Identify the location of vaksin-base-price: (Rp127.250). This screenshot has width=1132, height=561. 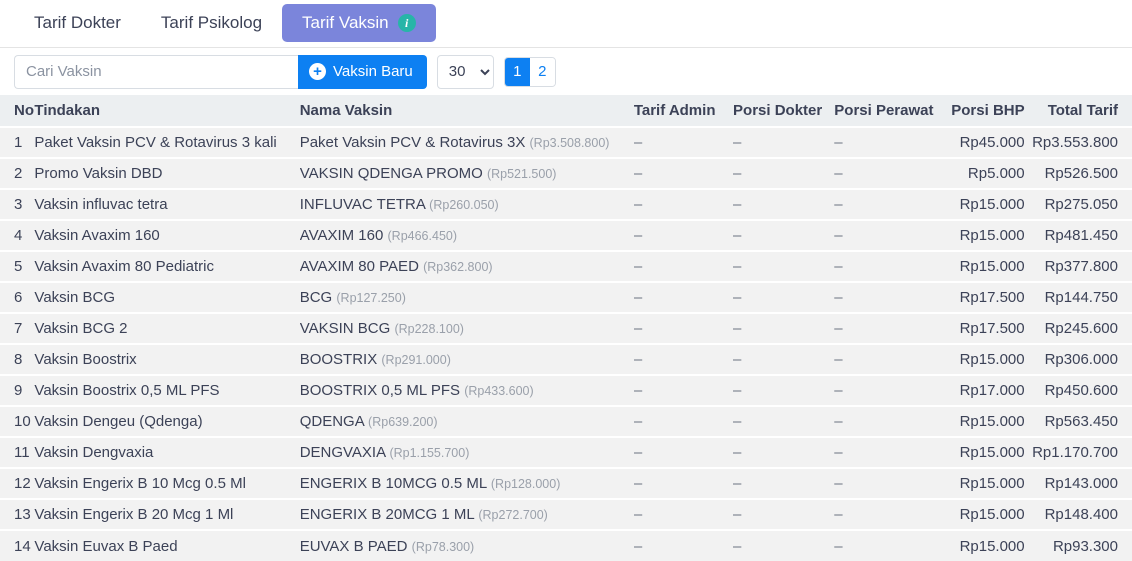
(371, 298).